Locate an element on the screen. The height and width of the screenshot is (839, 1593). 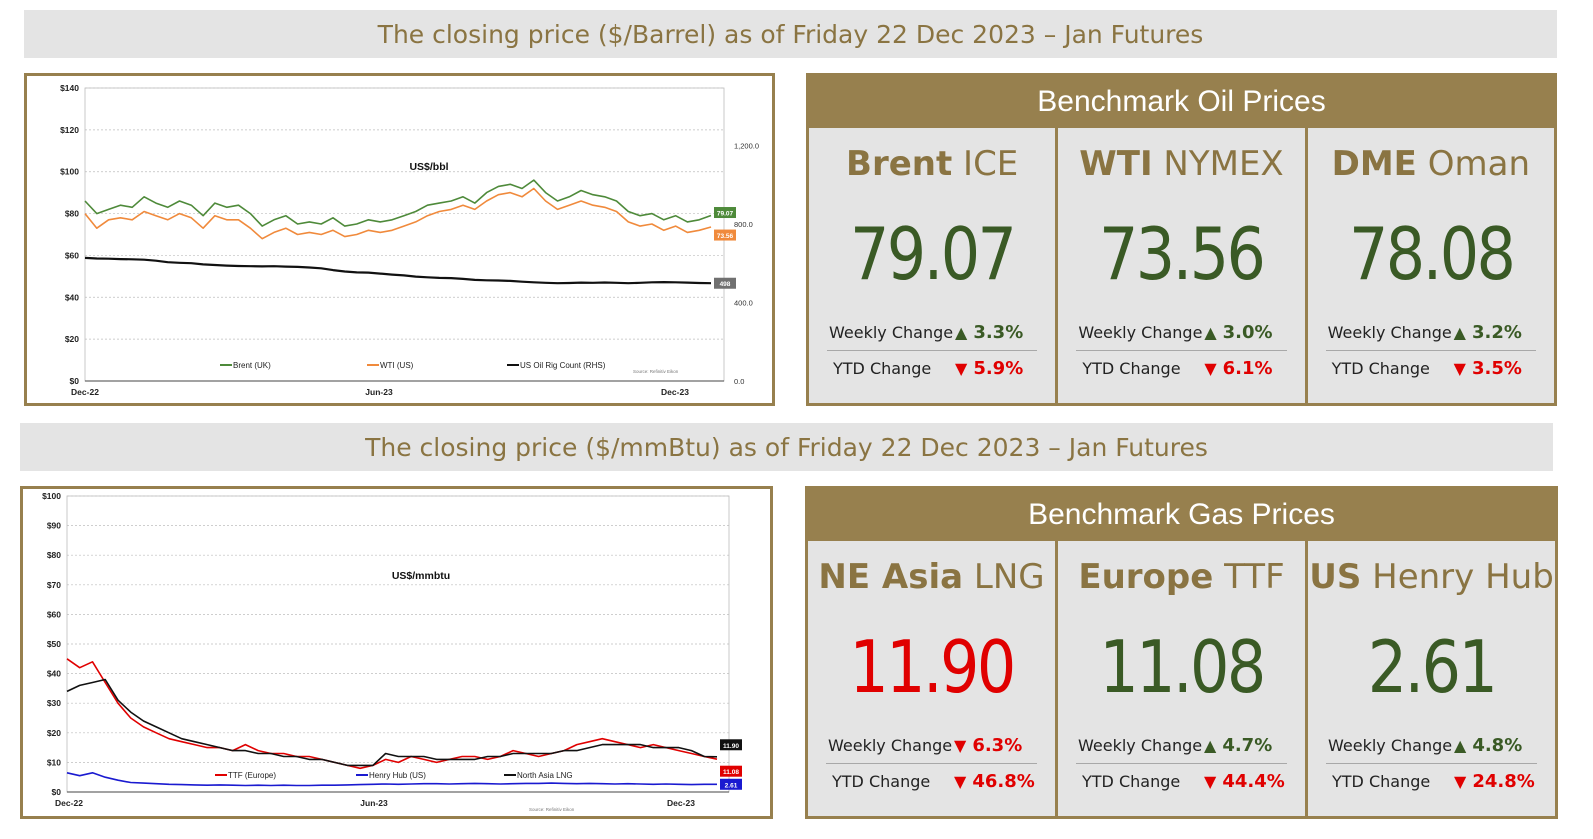
weekly-change-row: Weekly Change ▲ 3.2% is located at coordinates (1430, 335).